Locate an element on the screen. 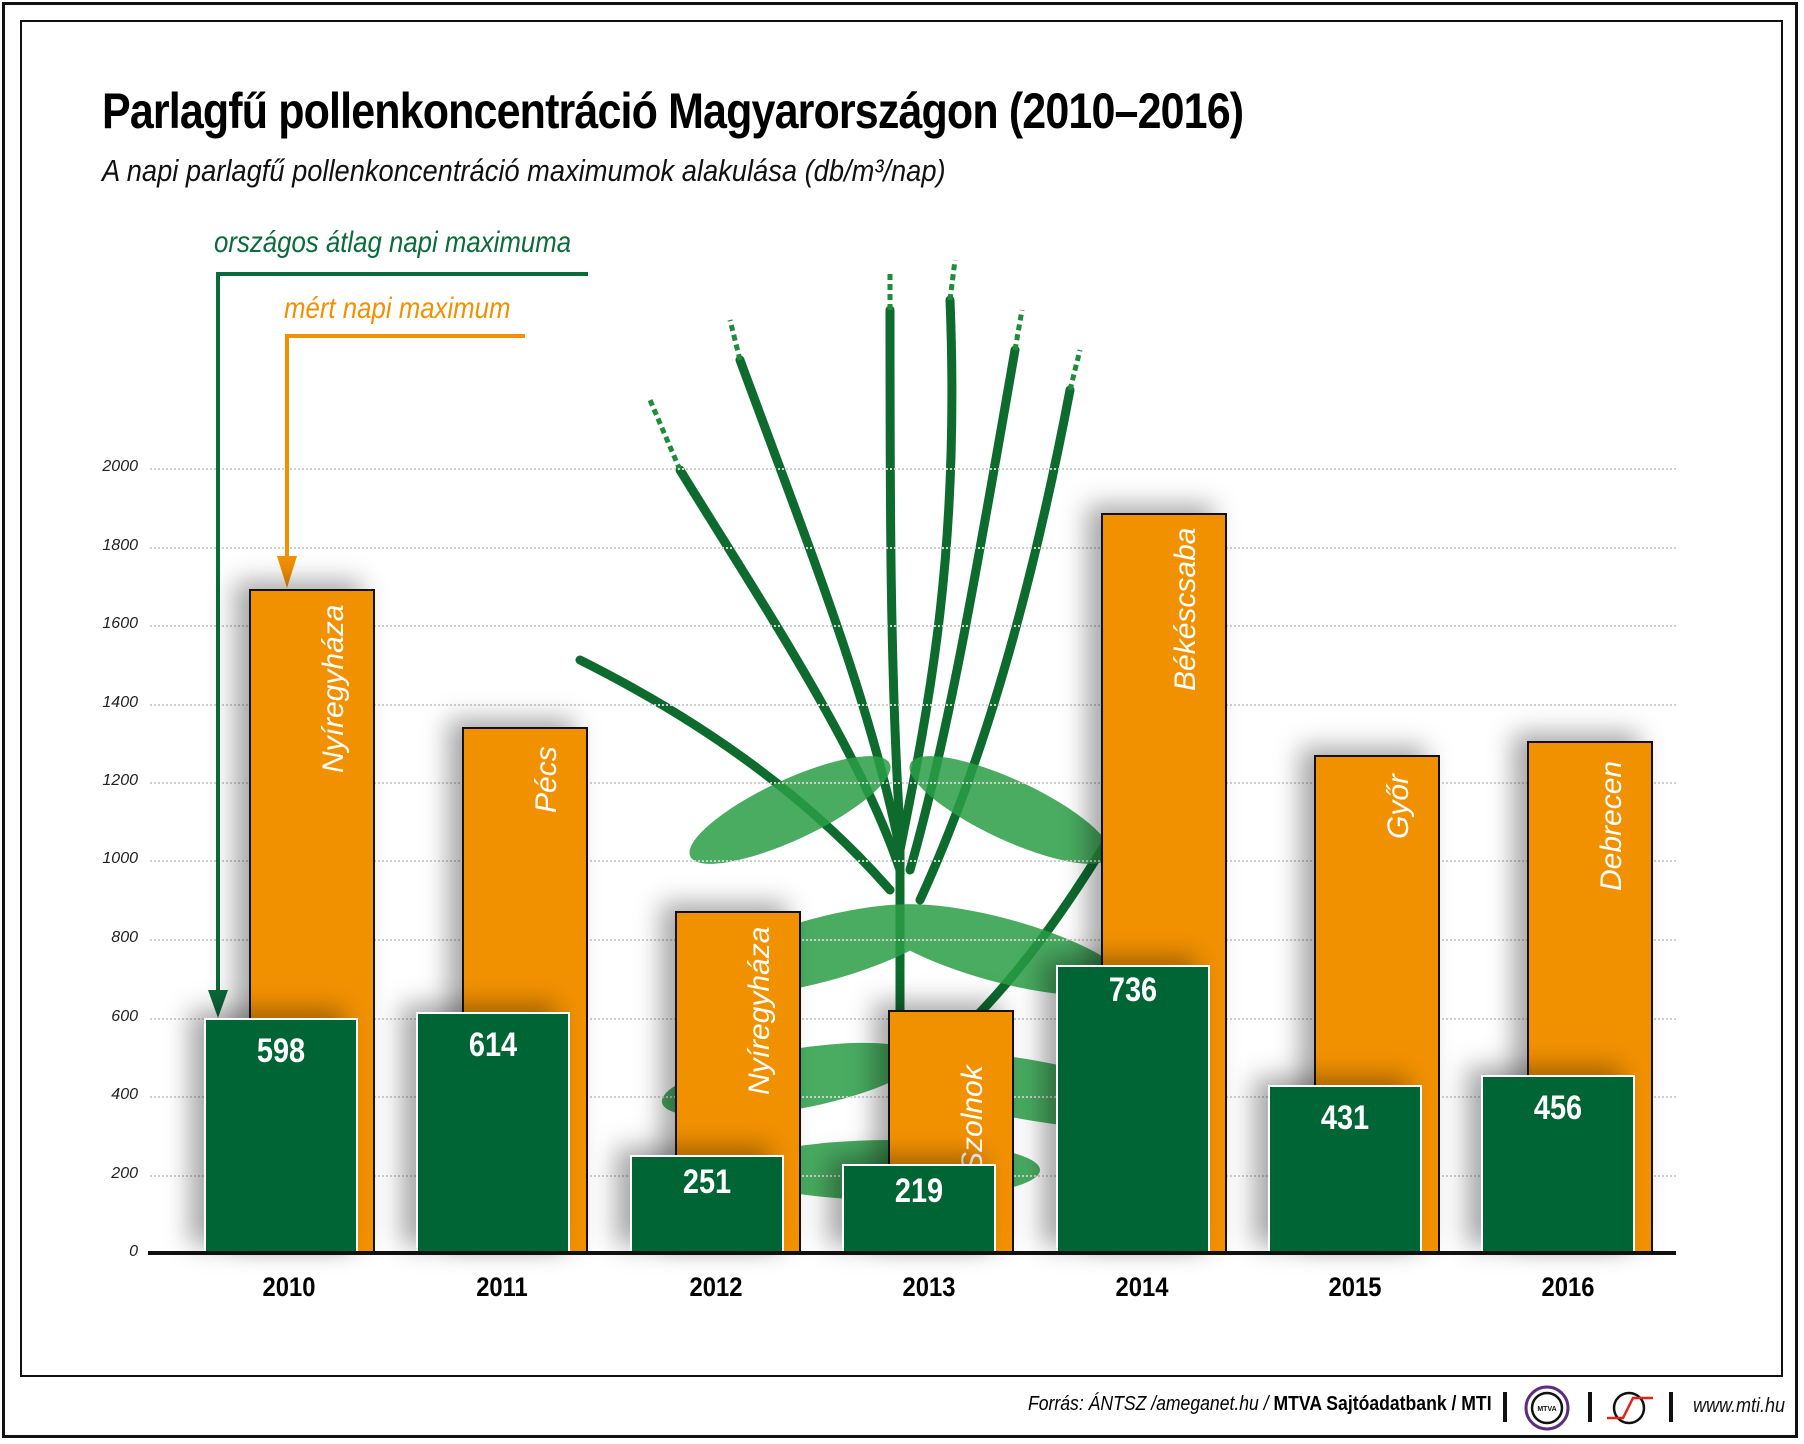 Image resolution: width=1804 pixels, height=1444 pixels. city-label: Békéscsaba is located at coordinates (1185, 609).